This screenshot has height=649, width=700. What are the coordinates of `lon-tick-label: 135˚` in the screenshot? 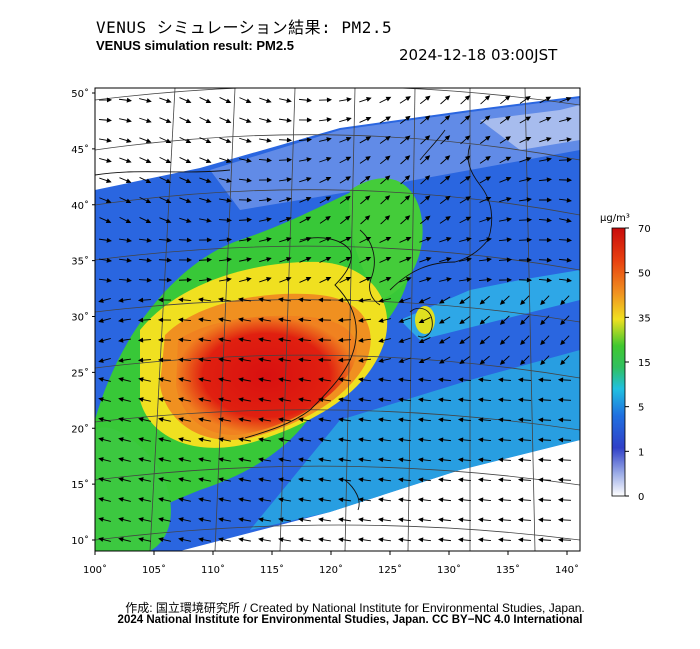 It's located at (508, 570).